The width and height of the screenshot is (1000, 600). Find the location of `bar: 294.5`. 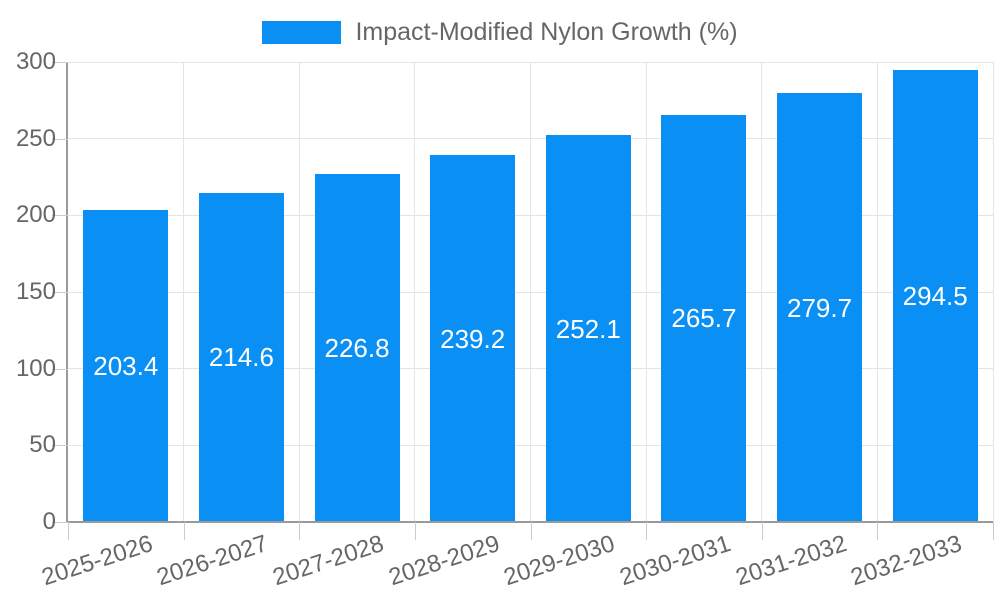

bar: 294.5 is located at coordinates (935, 296).